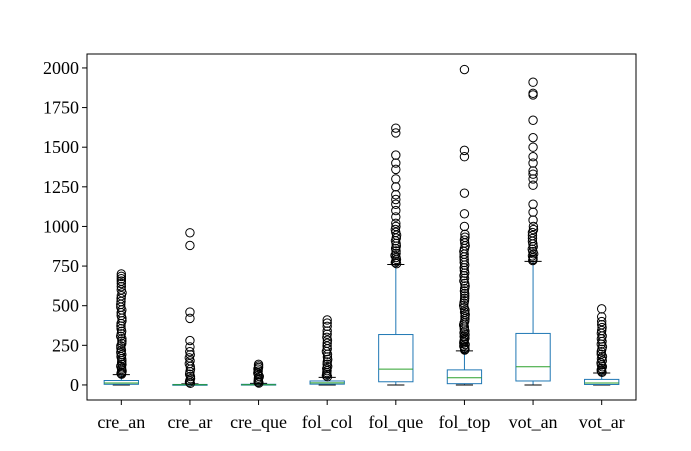  Describe the element at coordinates (61, 226) in the screenshot. I see `y-tick-label: 1000` at that location.